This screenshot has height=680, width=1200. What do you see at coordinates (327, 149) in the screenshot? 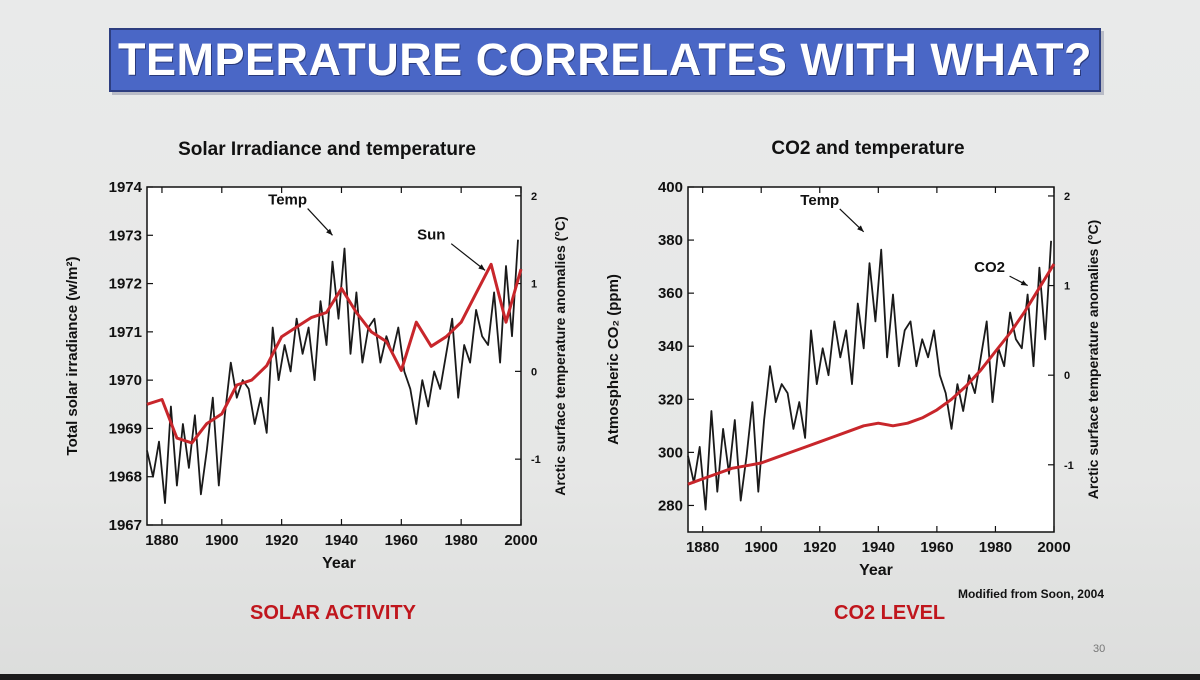
I see `chart-title: Solar Irradiance and temperature` at bounding box center [327, 149].